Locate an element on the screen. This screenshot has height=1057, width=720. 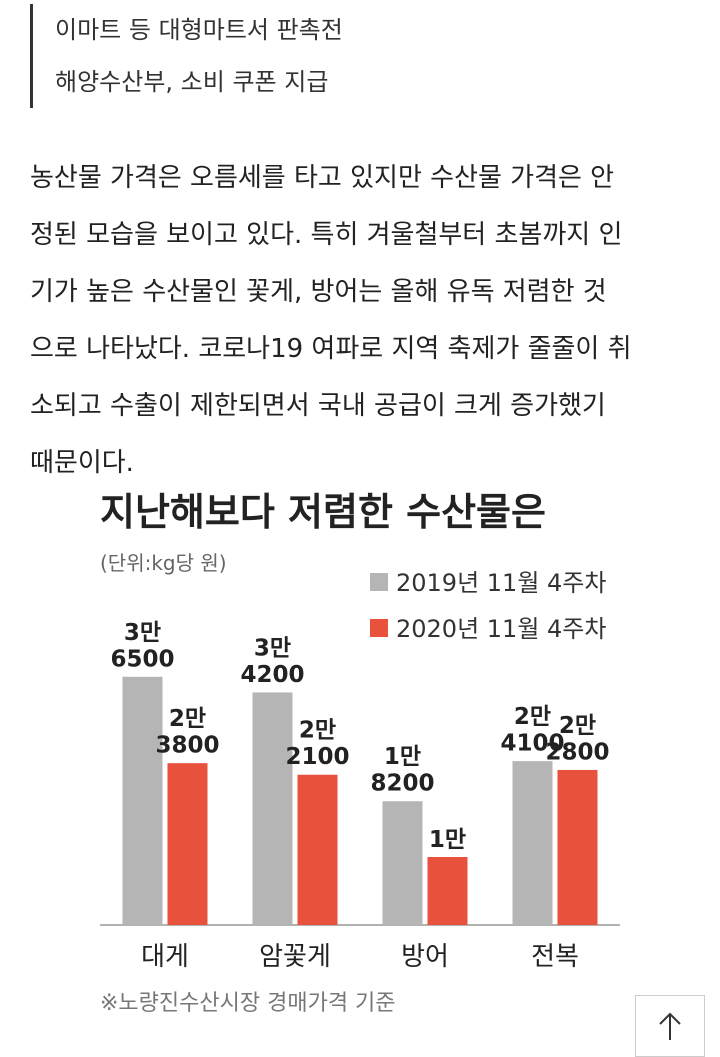
subheadline-line: 이마트 등 대형마트서 판촉전 is located at coordinates (199, 30).